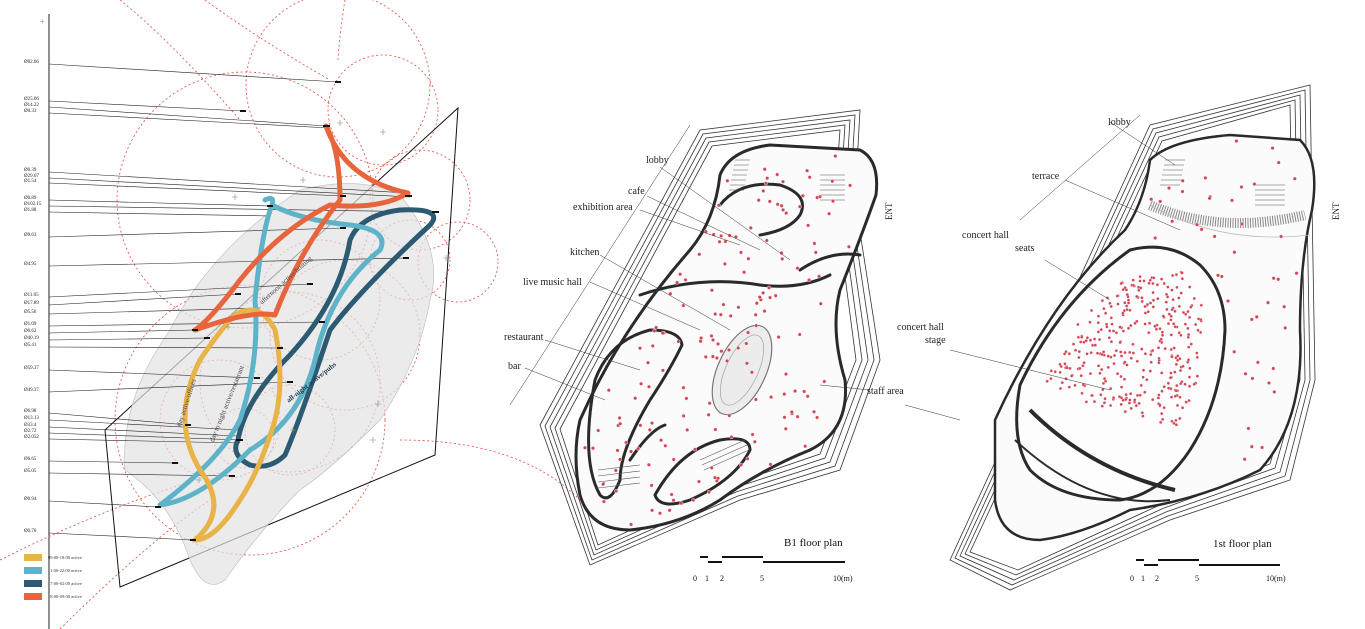 Image resolution: width=1365 pixels, height=629 pixels. I want to click on diameter-label: Ø0.94, so click(30, 499).